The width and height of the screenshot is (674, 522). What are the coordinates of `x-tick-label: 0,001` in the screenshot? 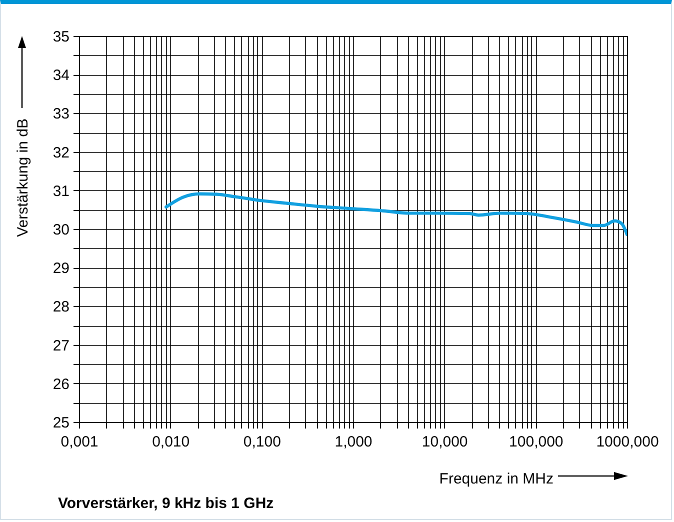 It's located at (79, 442).